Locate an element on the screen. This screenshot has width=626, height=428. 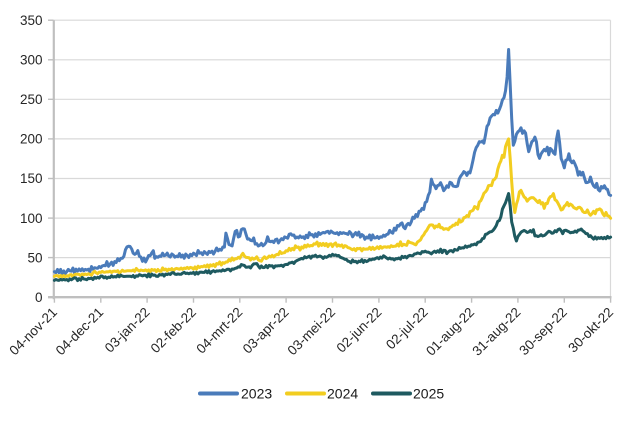
svg-text: 350 is located at coordinates (31, 20).